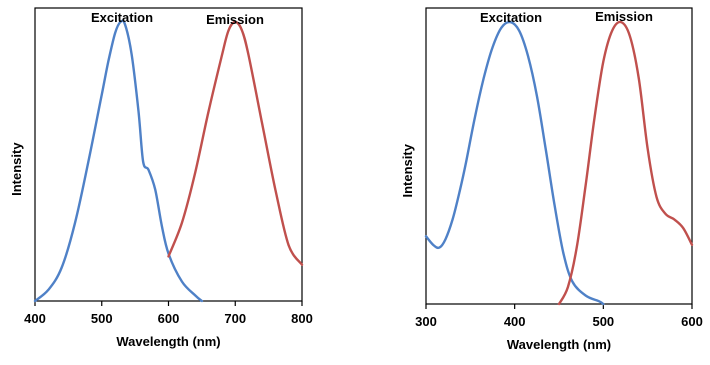 The image size is (710, 365). What do you see at coordinates (102, 318) in the screenshot?
I see `left-x-tick-label: 500` at bounding box center [102, 318].